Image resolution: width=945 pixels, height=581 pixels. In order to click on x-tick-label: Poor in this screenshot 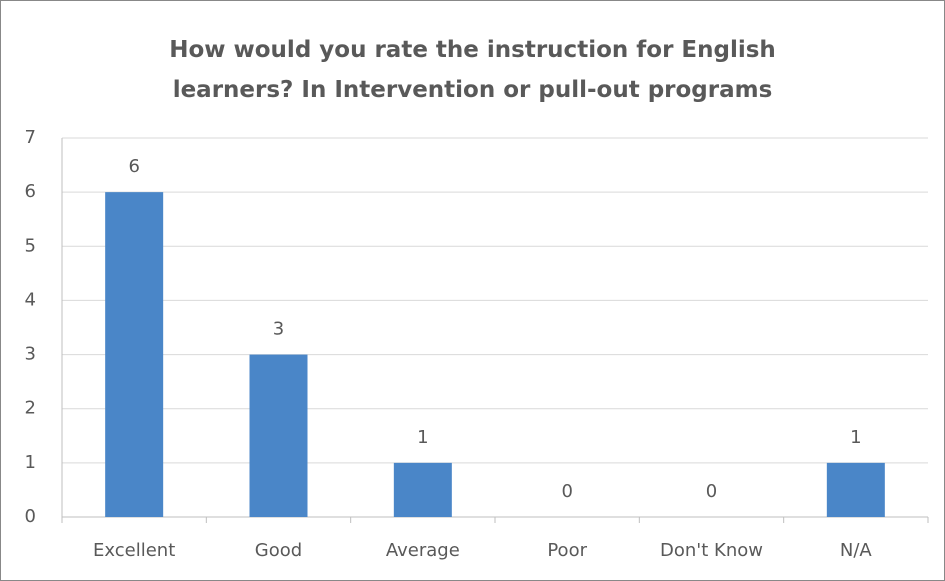, I will do `click(567, 550)`.